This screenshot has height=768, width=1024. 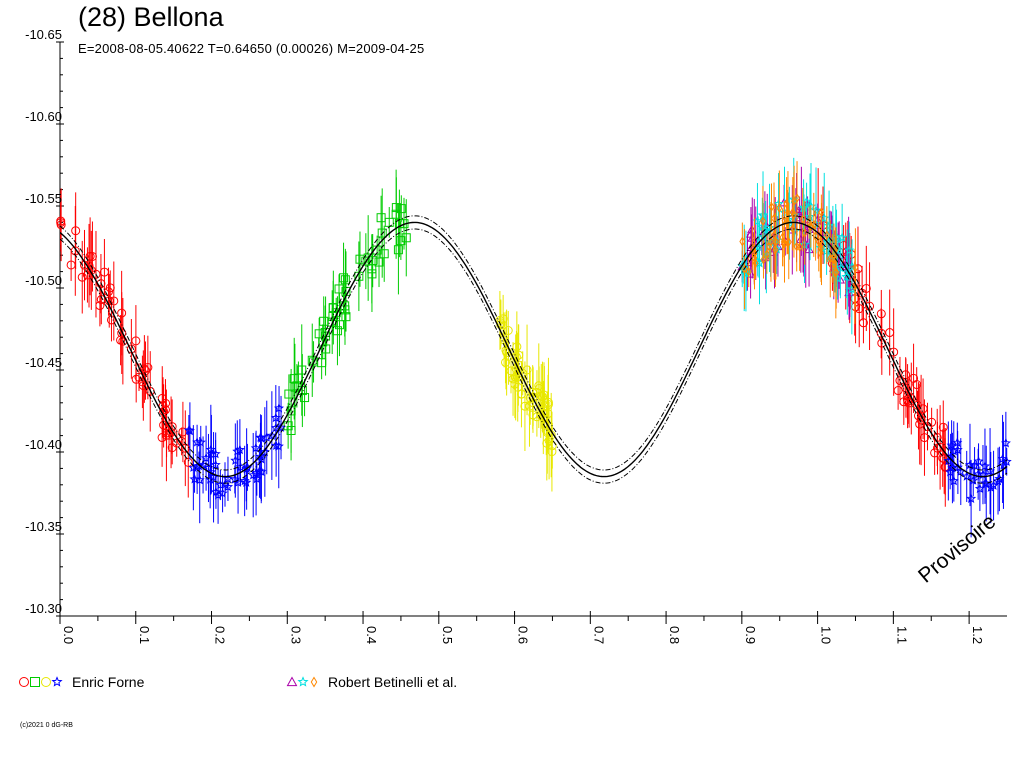 What do you see at coordinates (314, 682) in the screenshot?
I see `legend-marker-diamond` at bounding box center [314, 682].